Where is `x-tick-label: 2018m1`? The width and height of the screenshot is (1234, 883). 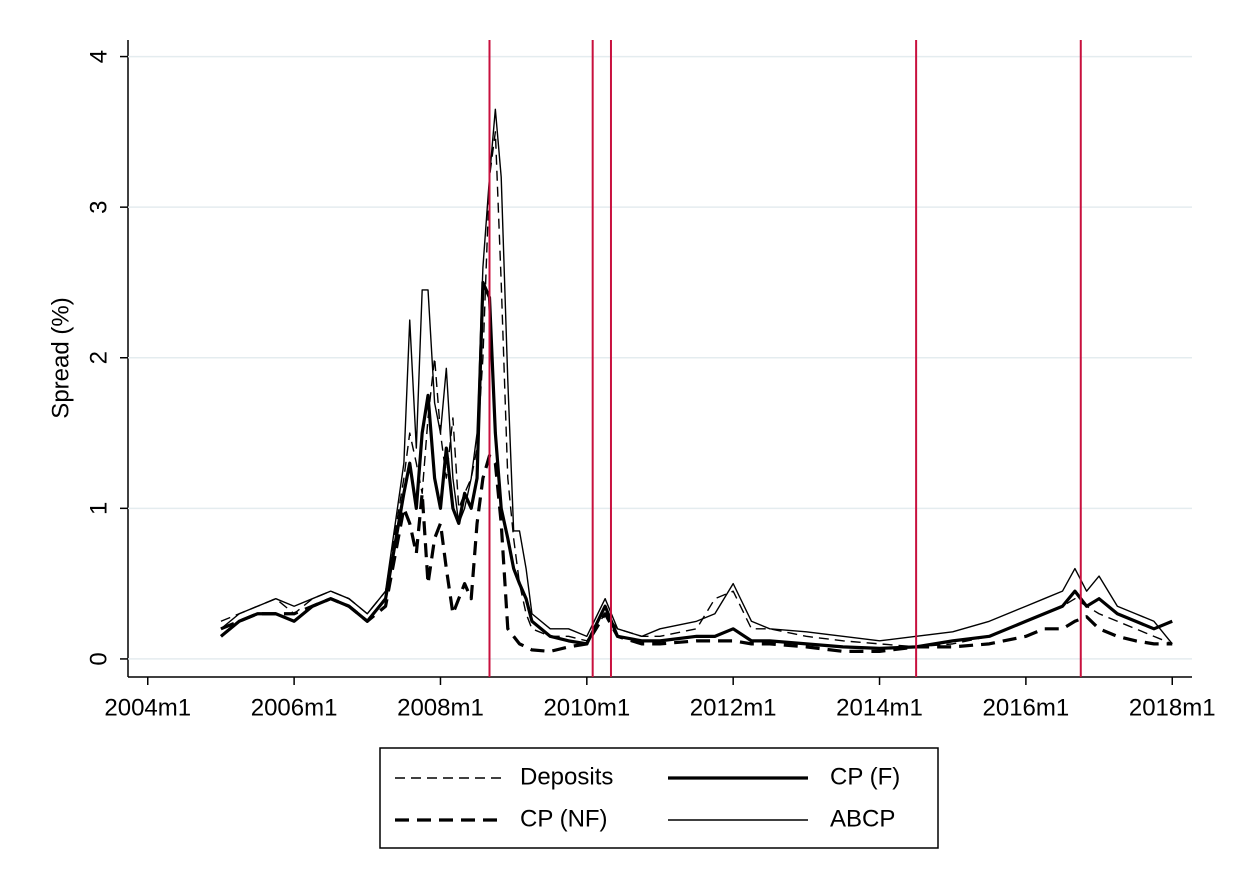 x-tick-label: 2018m1 is located at coordinates (1172, 707).